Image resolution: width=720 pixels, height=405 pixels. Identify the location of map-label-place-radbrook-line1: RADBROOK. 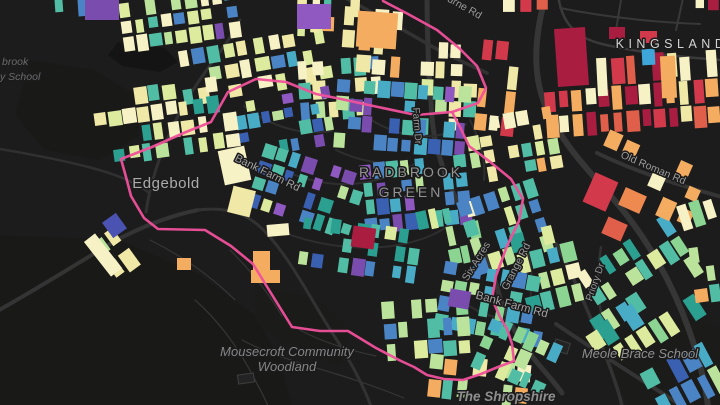
(411, 172).